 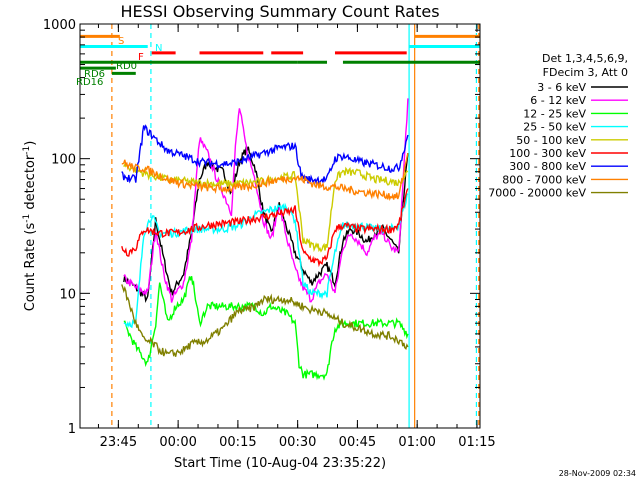 What do you see at coordinates (121, 41) in the screenshot?
I see `flag-label: S` at bounding box center [121, 41].